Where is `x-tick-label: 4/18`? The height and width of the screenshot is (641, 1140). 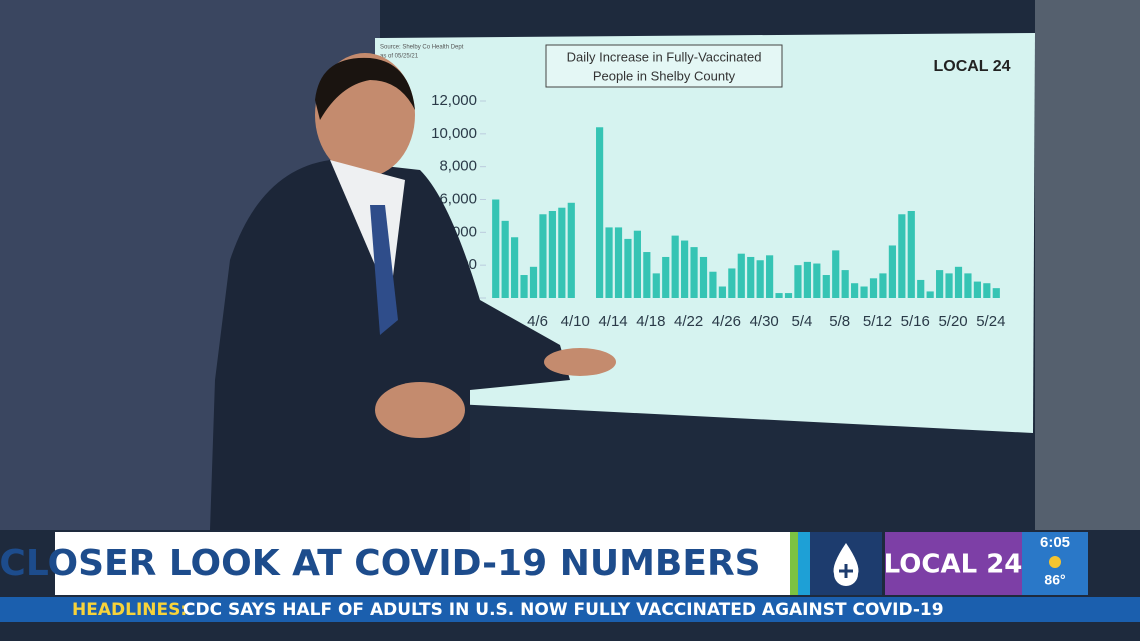
x-tick-label: 4/18 is located at coordinates (650, 321).